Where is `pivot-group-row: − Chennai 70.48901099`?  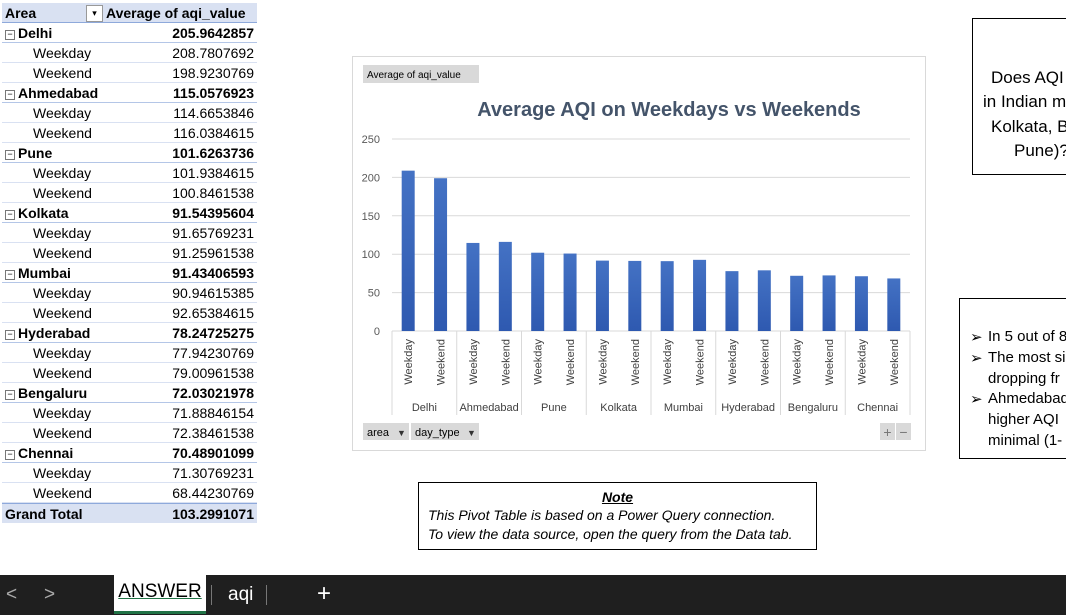
pivot-group-row: − Chennai 70.48901099 is located at coordinates (129, 453).